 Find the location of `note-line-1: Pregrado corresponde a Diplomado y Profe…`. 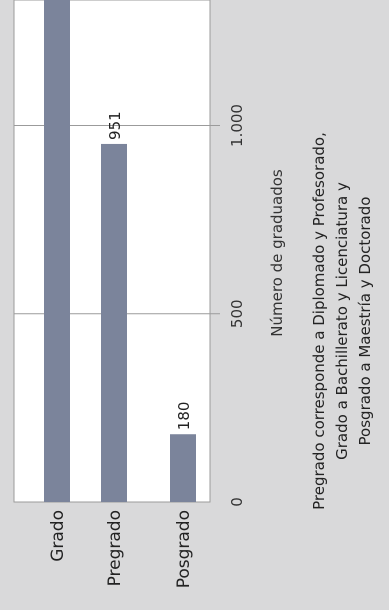

note-line-1: Pregrado corresponde a Diplomado y Profe… is located at coordinates (319, 321).